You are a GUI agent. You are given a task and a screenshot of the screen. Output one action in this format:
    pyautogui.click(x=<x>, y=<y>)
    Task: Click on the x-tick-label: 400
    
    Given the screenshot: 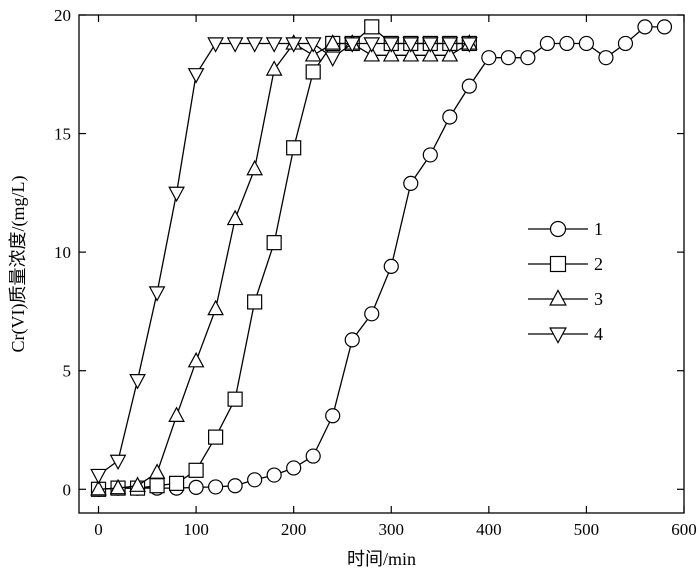 What is the action you would take?
    pyautogui.click(x=489, y=529)
    